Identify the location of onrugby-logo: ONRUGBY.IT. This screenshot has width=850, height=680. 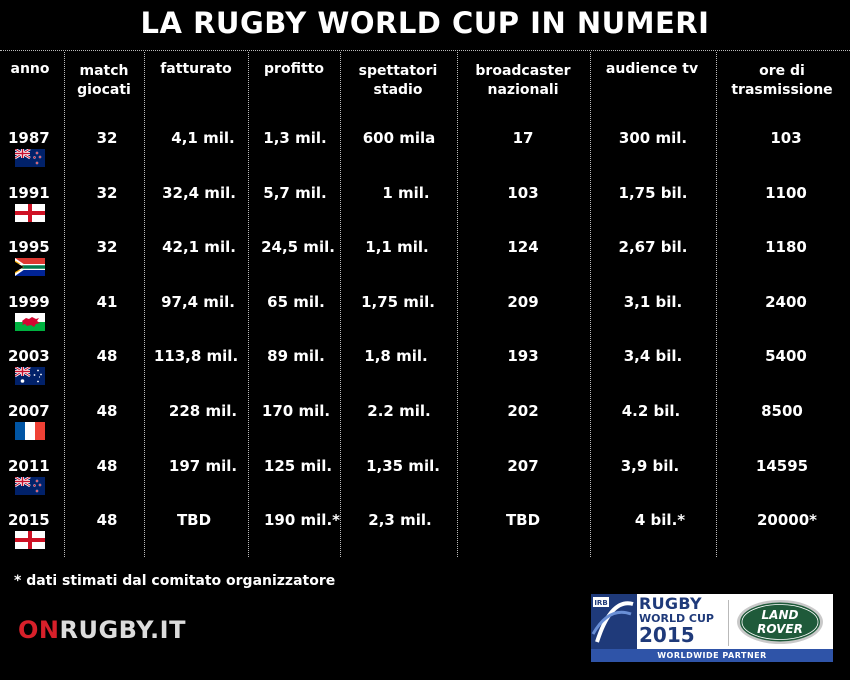
(102, 630).